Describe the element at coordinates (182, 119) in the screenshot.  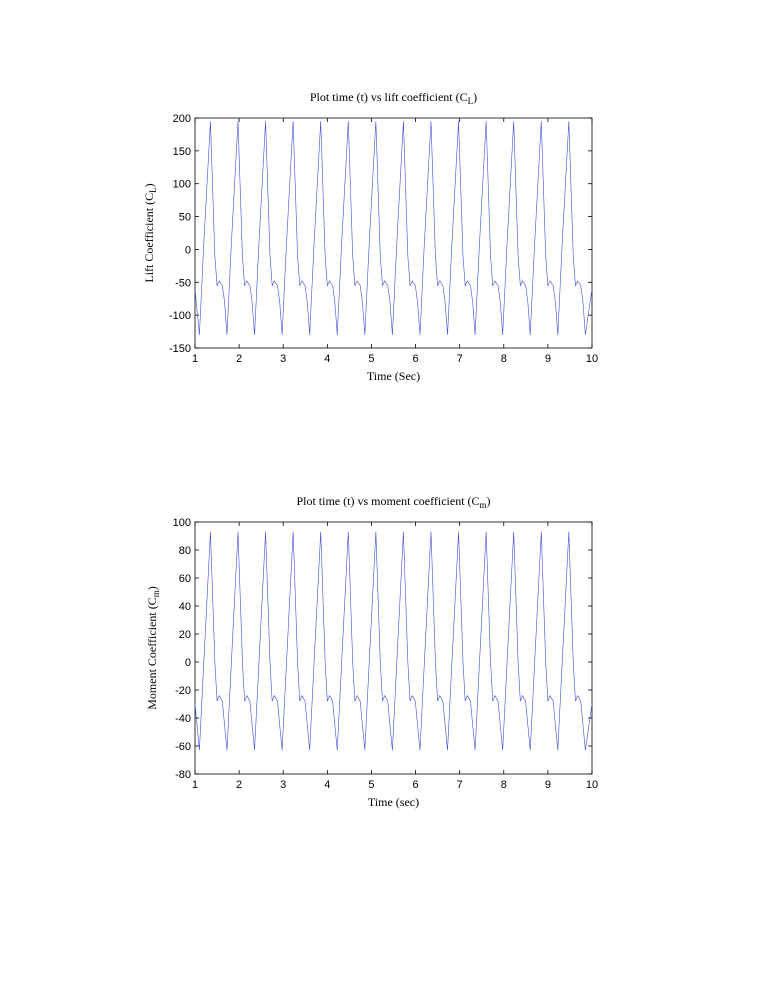
I see `y-tick-label: 200` at that location.